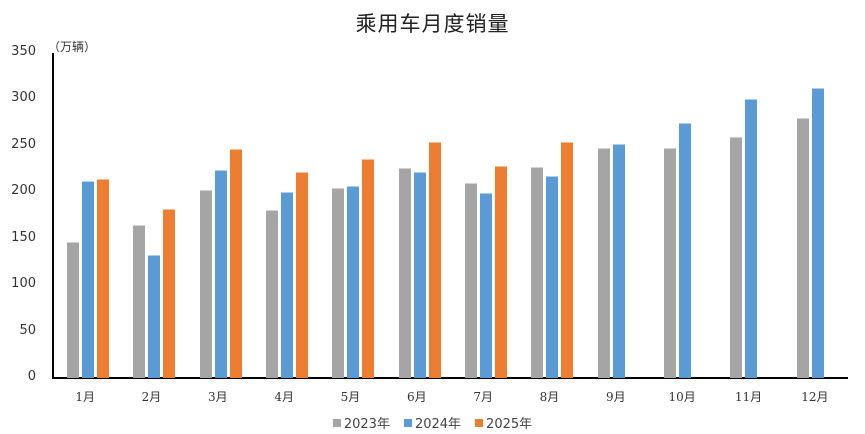 The width and height of the screenshot is (865, 434). Describe the element at coordinates (438, 424) in the screenshot. I see `legend-label: 2024年` at that location.